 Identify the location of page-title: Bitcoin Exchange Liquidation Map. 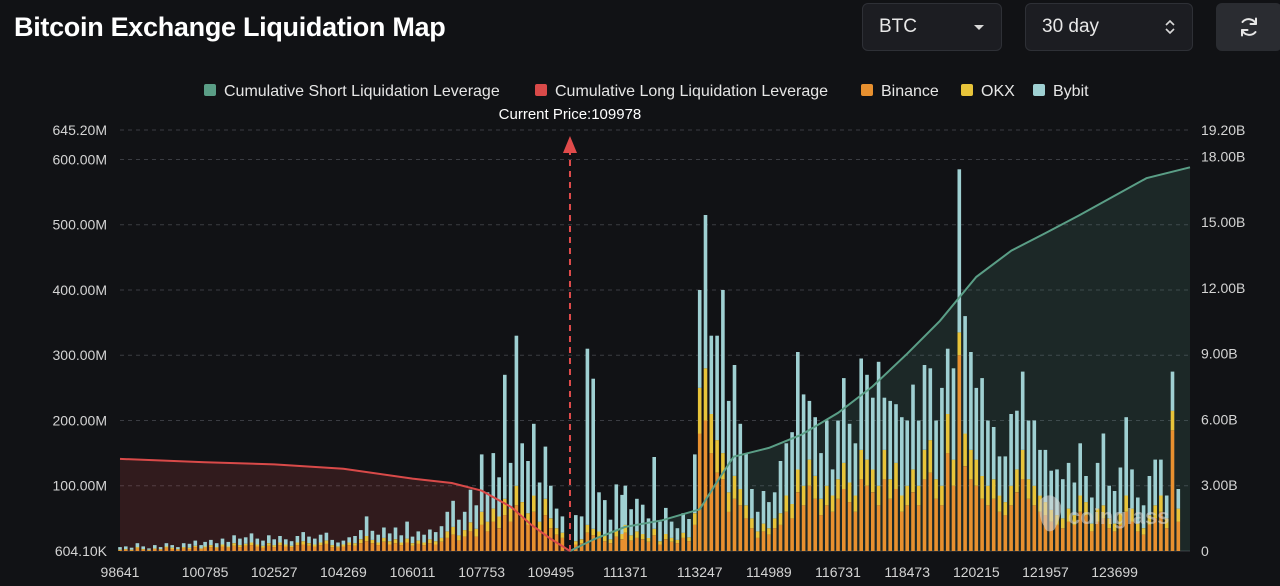
(230, 27).